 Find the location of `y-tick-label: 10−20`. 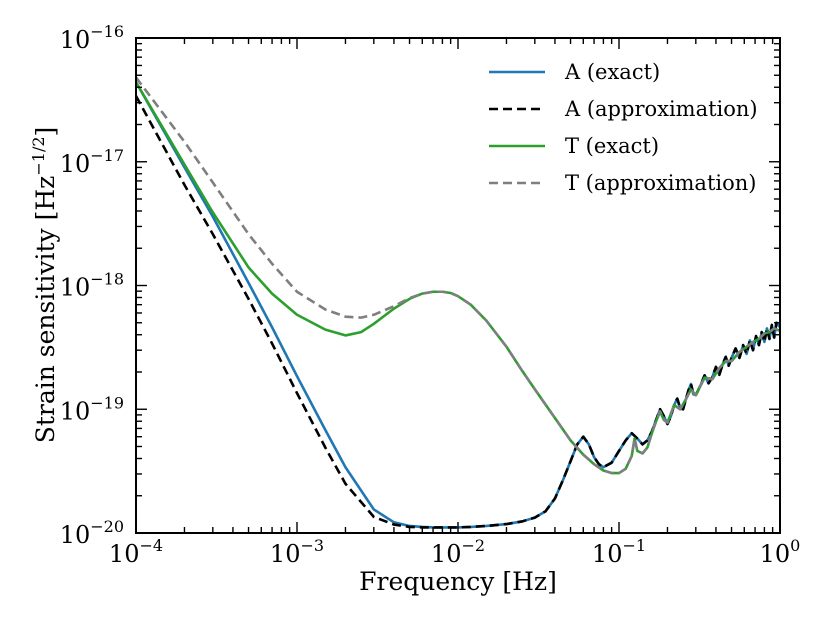

y-tick-label: 10−20 is located at coordinates (92, 533).